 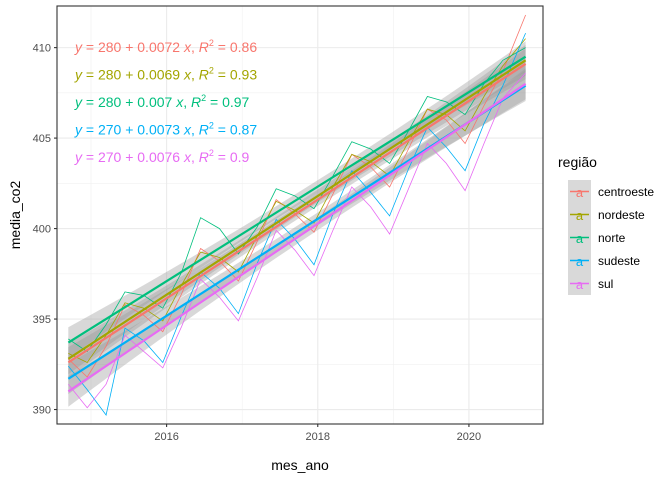 I want to click on equation-label-centroeste: y = 280 + 0.0072 x, R2 = 0.86, so click(x=165, y=46).